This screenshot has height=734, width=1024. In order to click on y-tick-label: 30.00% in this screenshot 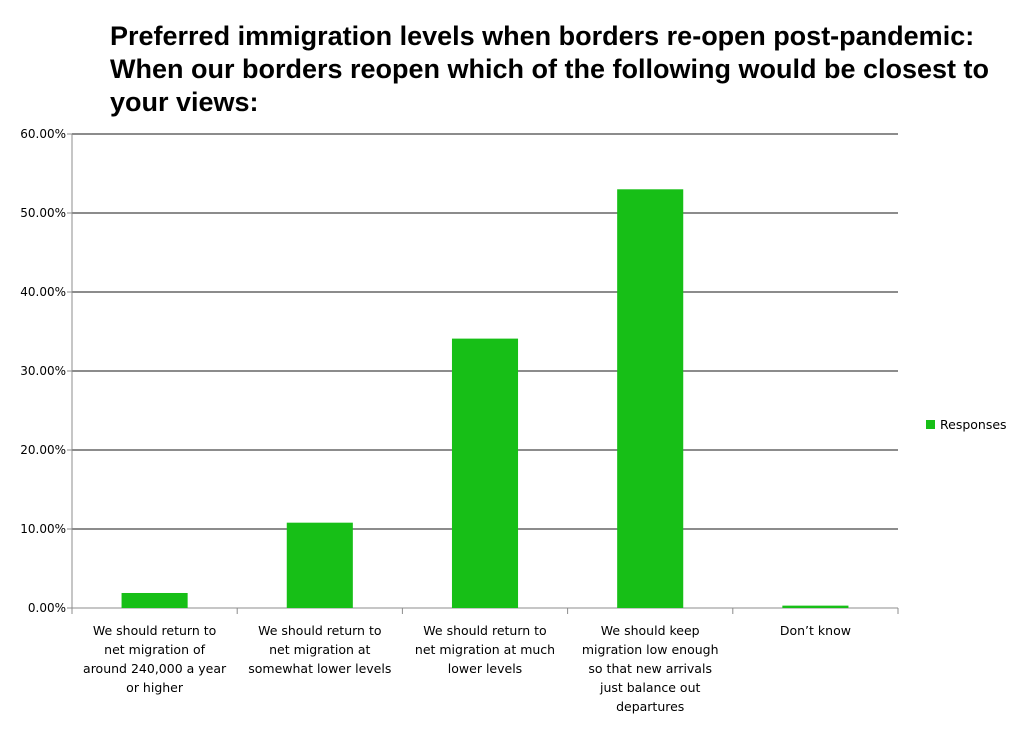, I will do `click(43, 371)`.